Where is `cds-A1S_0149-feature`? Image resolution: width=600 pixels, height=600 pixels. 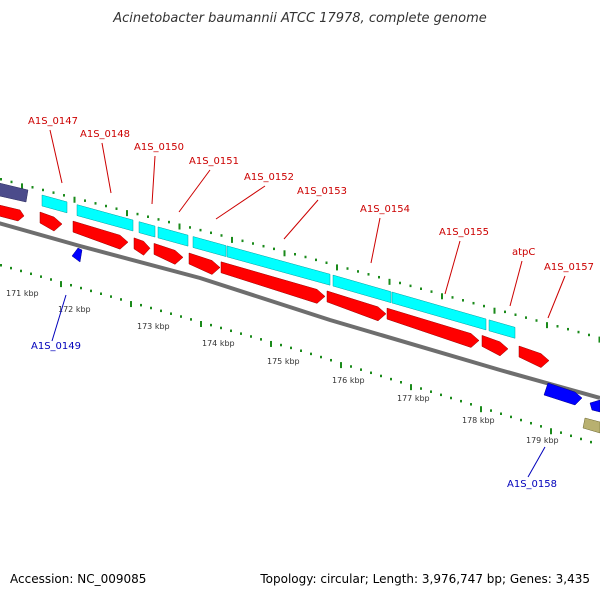
cds-A1S_0149-feature is located at coordinates (77, 255).